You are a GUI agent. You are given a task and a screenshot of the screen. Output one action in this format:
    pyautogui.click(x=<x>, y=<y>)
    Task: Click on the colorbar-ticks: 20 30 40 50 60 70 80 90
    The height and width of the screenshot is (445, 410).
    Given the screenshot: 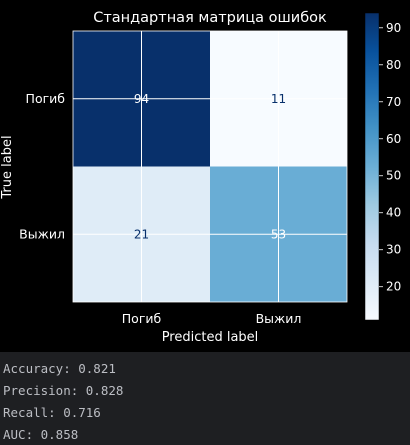 What is the action you would take?
    pyautogui.click(x=390, y=157)
    